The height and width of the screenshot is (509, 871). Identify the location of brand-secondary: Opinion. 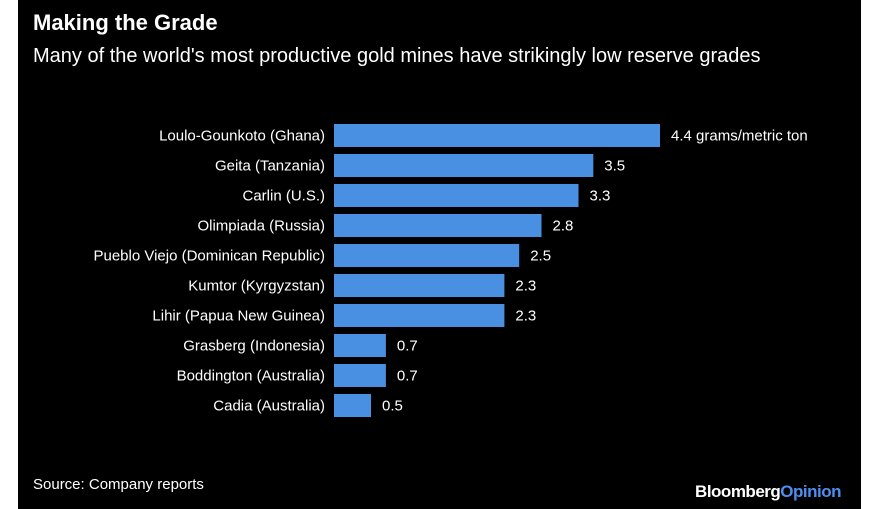
(810, 491).